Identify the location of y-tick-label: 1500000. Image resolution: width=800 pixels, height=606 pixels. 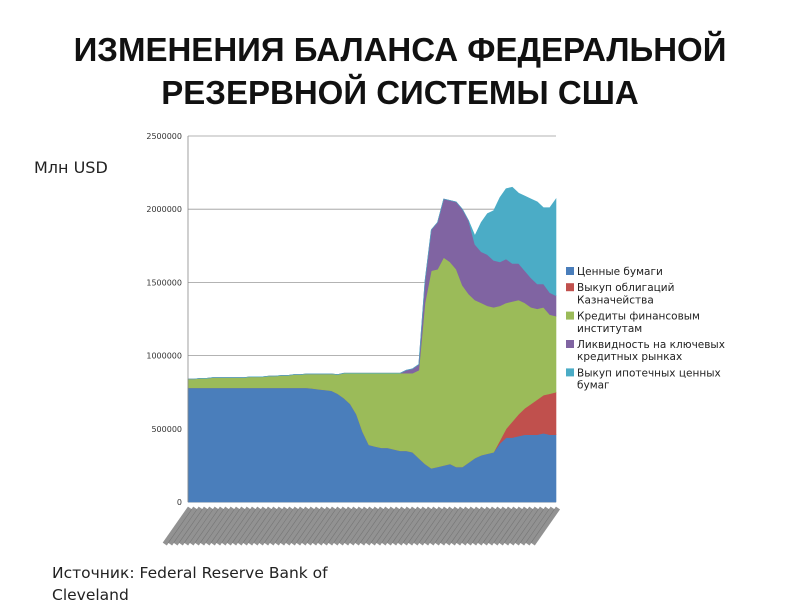
(164, 282).